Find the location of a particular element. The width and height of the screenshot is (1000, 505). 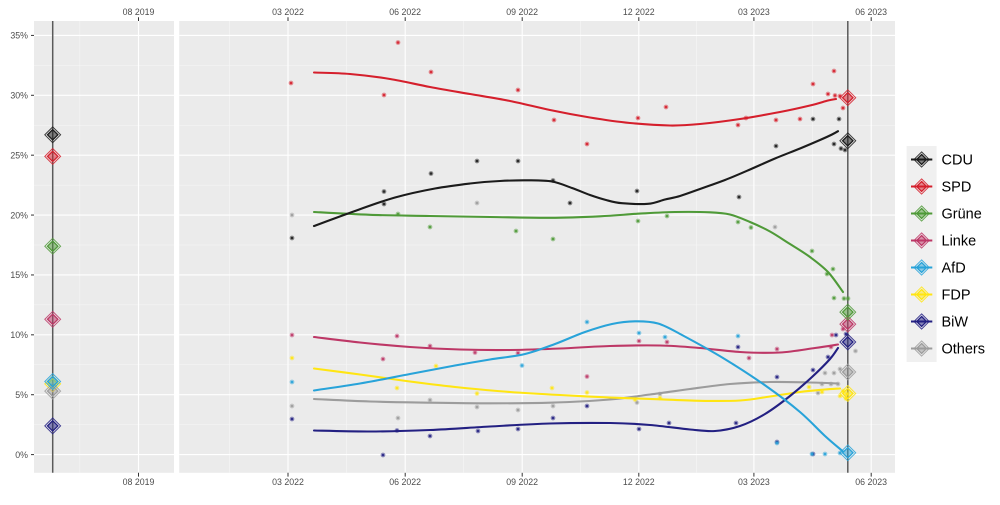

svg-text: FDP is located at coordinates (956, 296).